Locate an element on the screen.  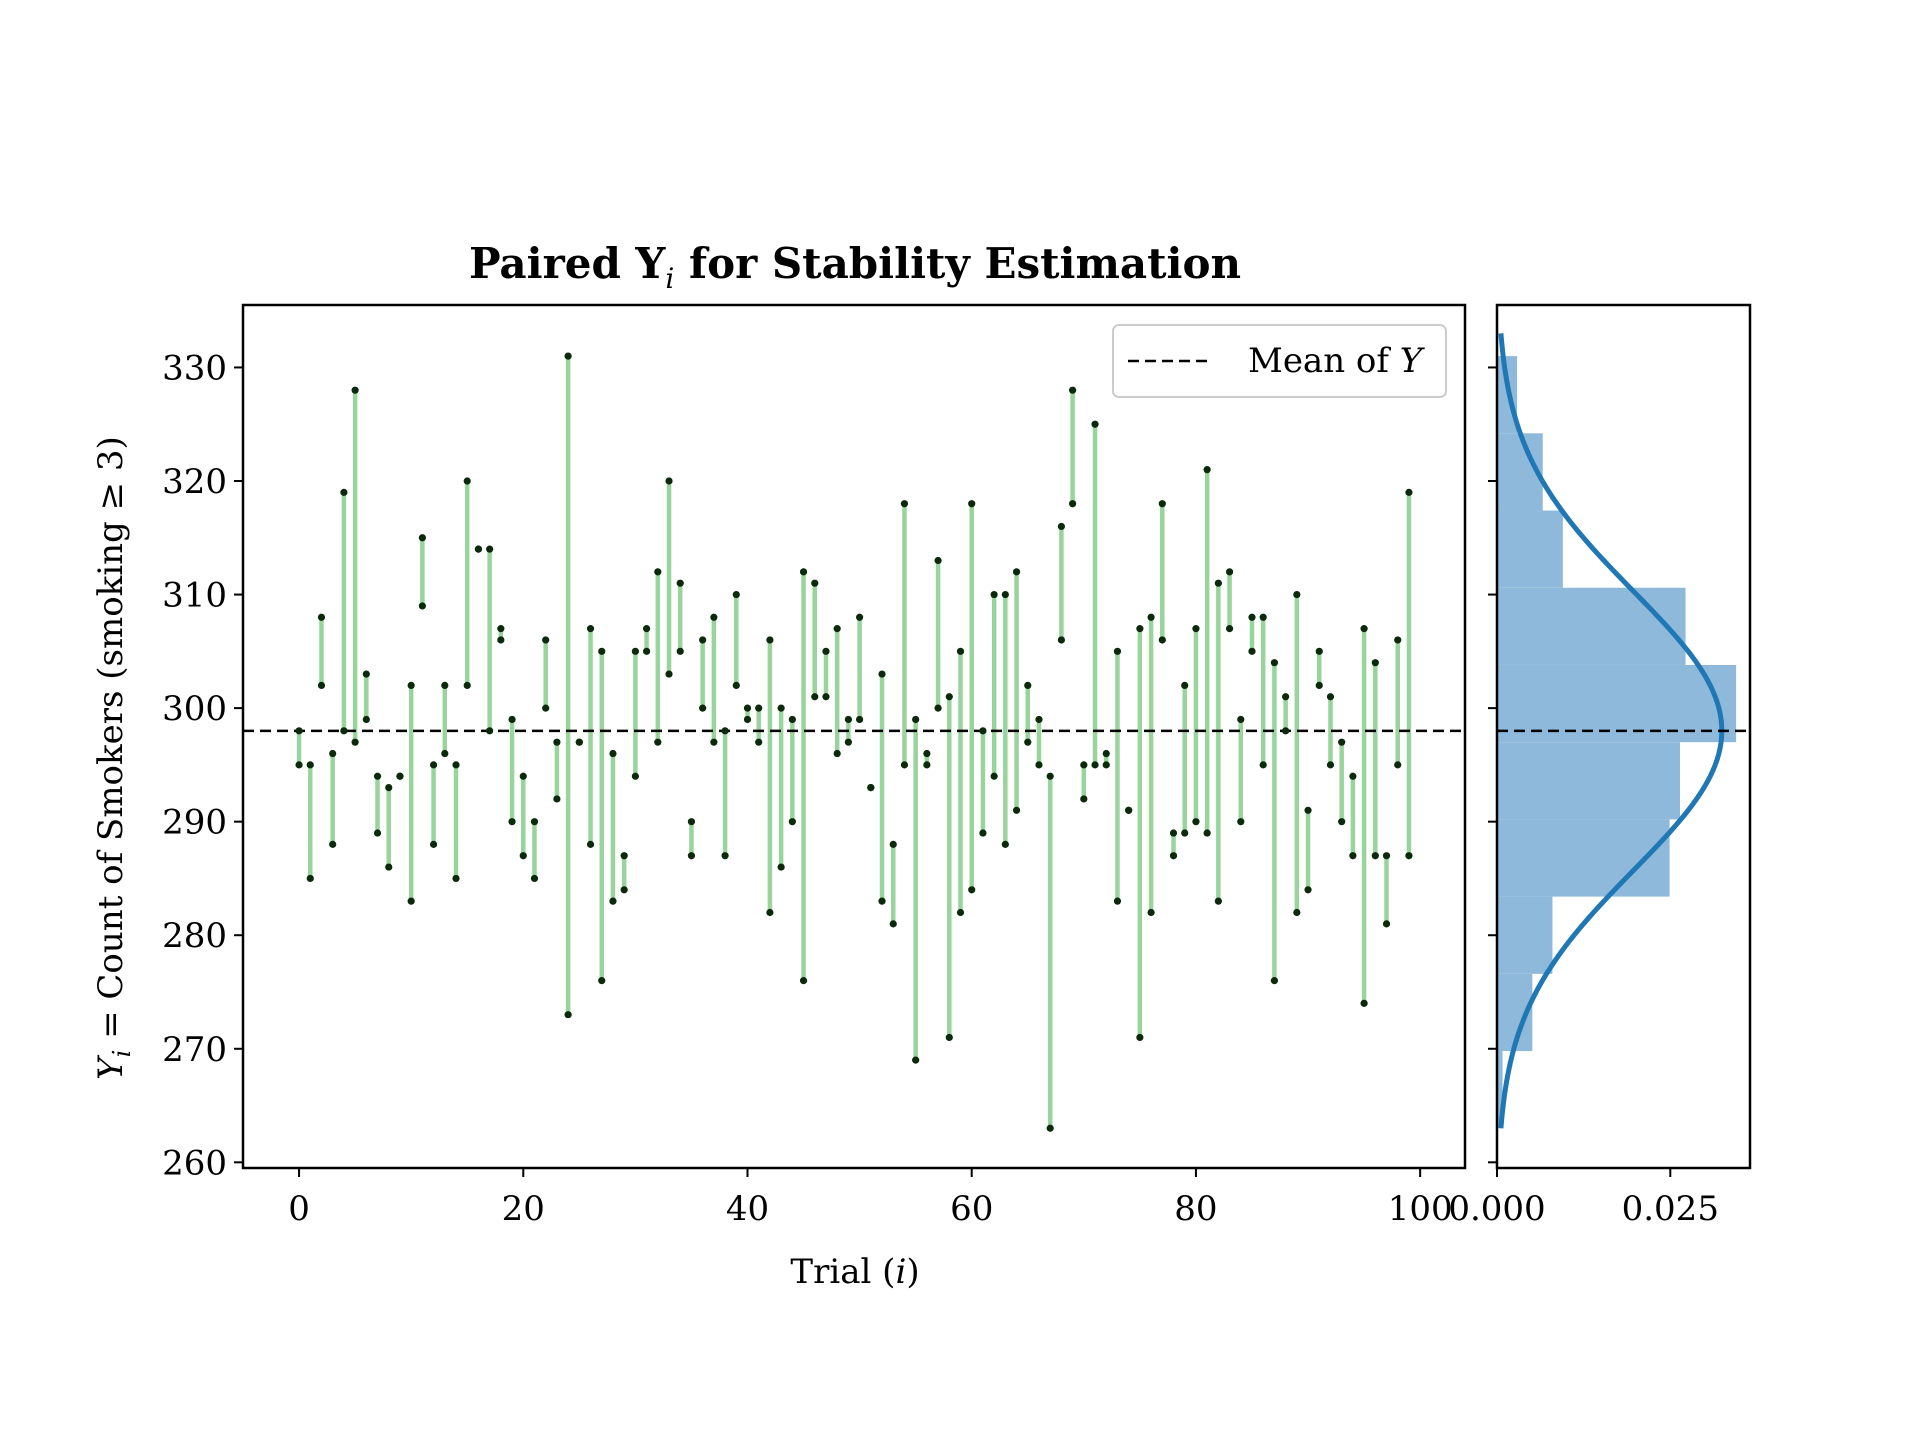
y-tick-label: 310 is located at coordinates (194, 596).